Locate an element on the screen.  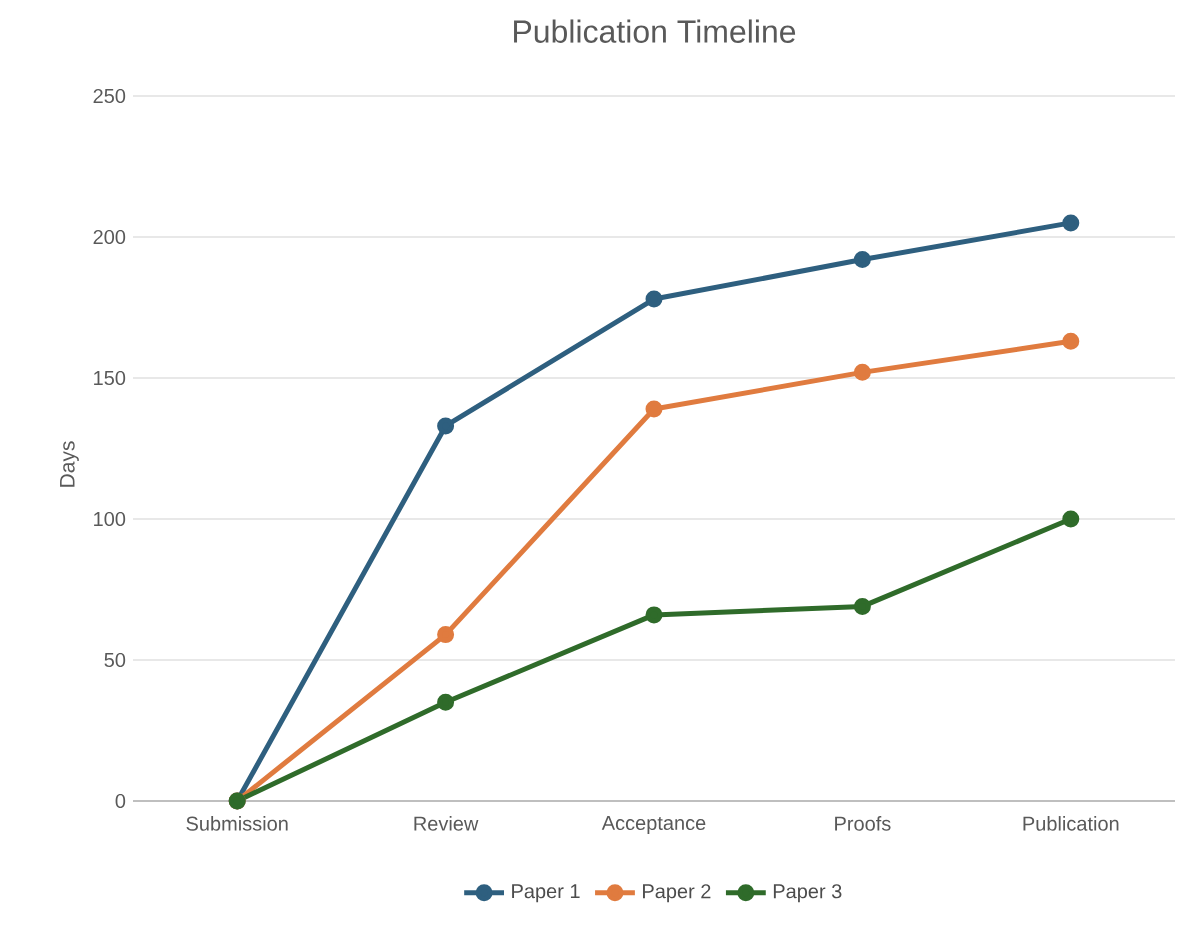
x-tick-label: Proofs is located at coordinates (863, 823).